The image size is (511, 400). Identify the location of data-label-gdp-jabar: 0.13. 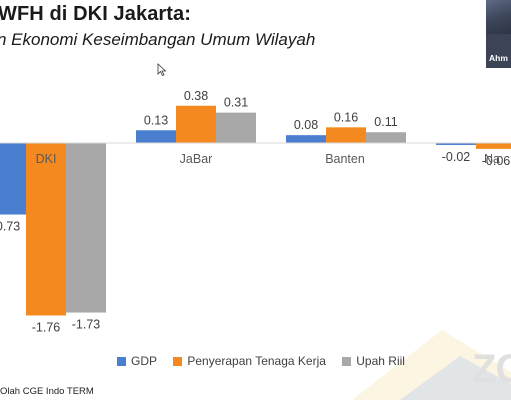
(156, 120).